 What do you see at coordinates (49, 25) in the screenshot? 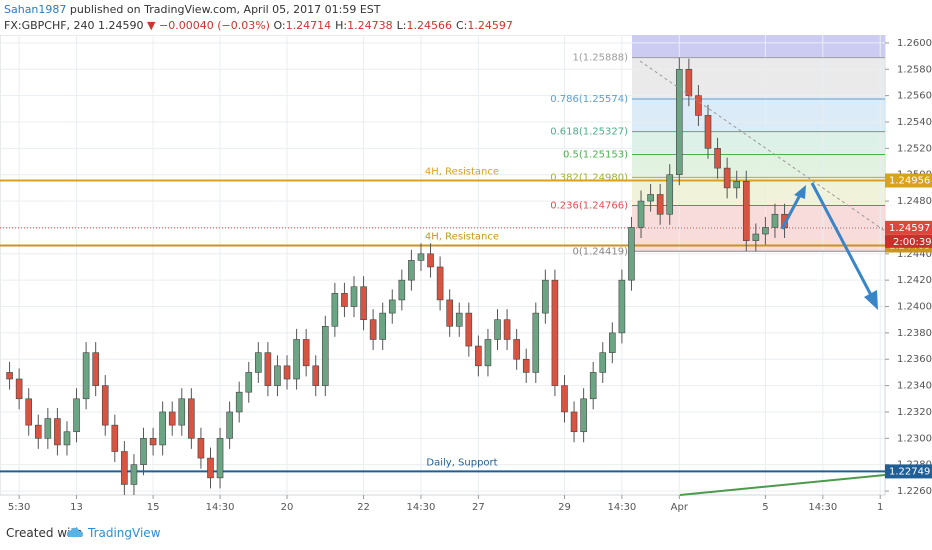
I see `symbol: FX:GBPCHF, 240` at bounding box center [49, 25].